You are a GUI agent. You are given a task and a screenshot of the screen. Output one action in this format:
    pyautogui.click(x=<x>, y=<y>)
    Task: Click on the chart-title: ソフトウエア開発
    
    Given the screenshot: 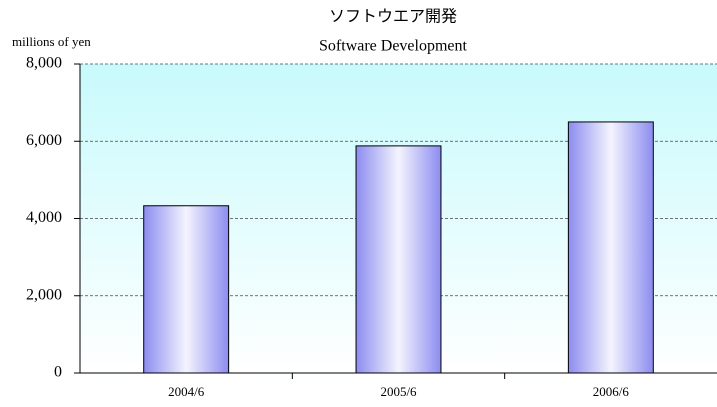 What is the action you would take?
    pyautogui.click(x=393, y=17)
    